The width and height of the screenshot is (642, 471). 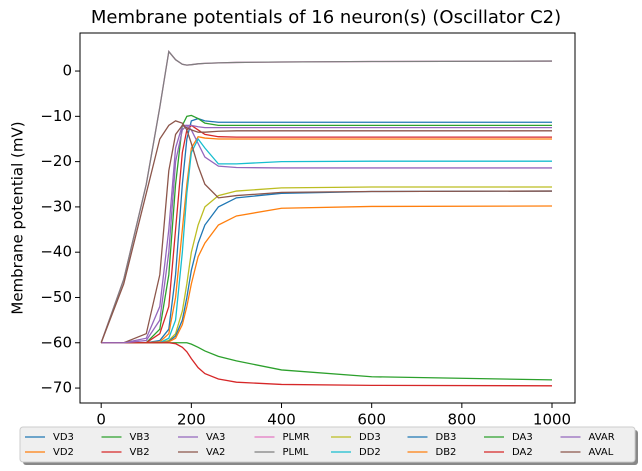 What do you see at coordinates (56, 206) in the screenshot?
I see `y-tick-label: −30` at bounding box center [56, 206].